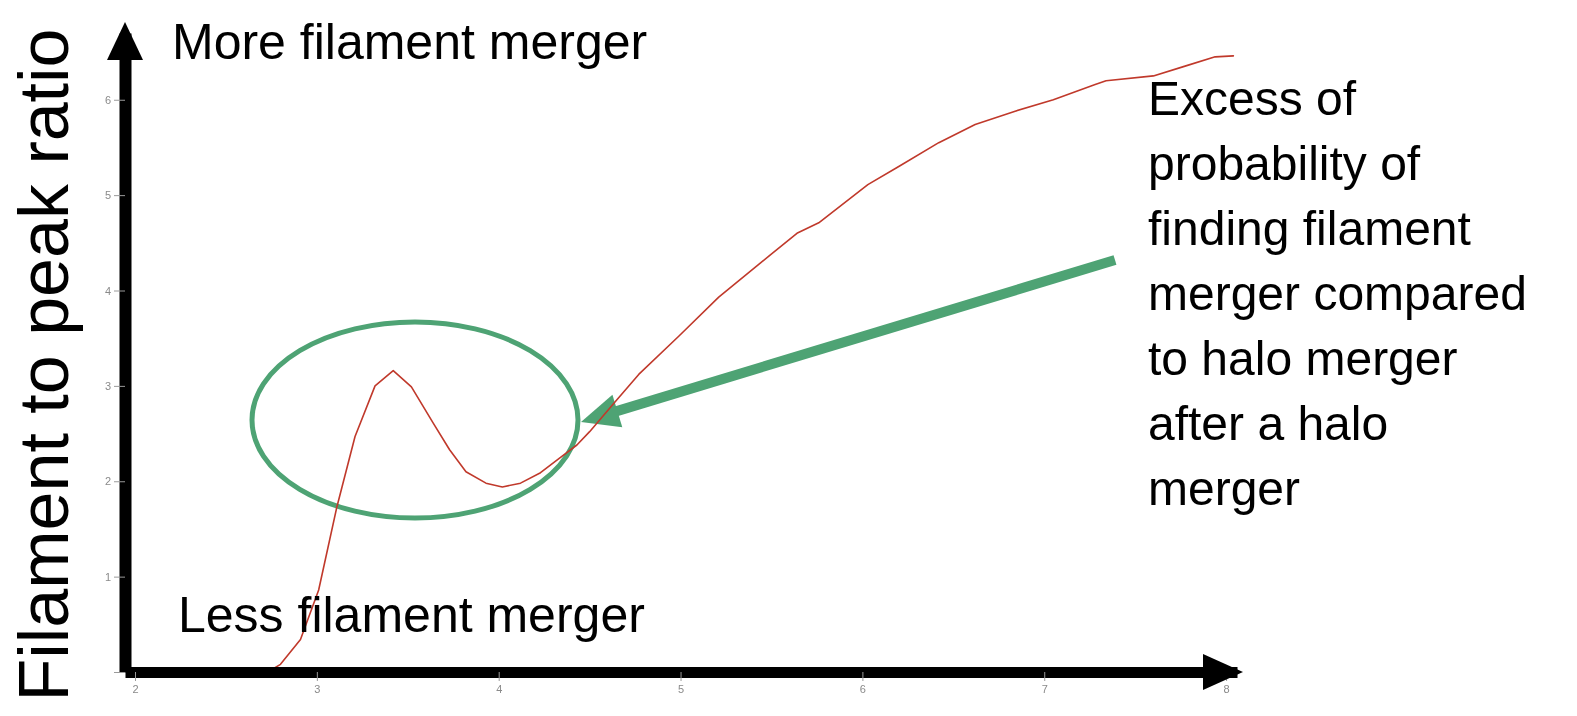 This screenshot has width=1577, height=716. Describe the element at coordinates (317, 688) in the screenshot. I see `x-tick-label: 3` at that location.